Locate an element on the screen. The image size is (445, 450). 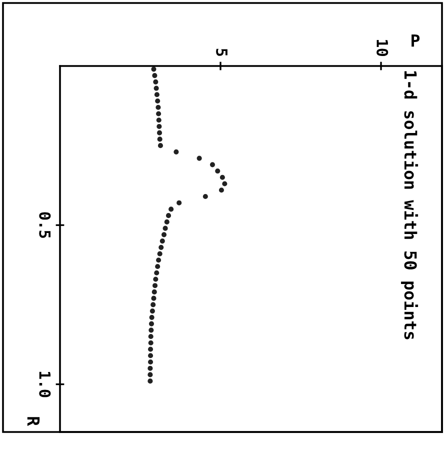
x-axis-title: P is located at coordinates (416, 40).